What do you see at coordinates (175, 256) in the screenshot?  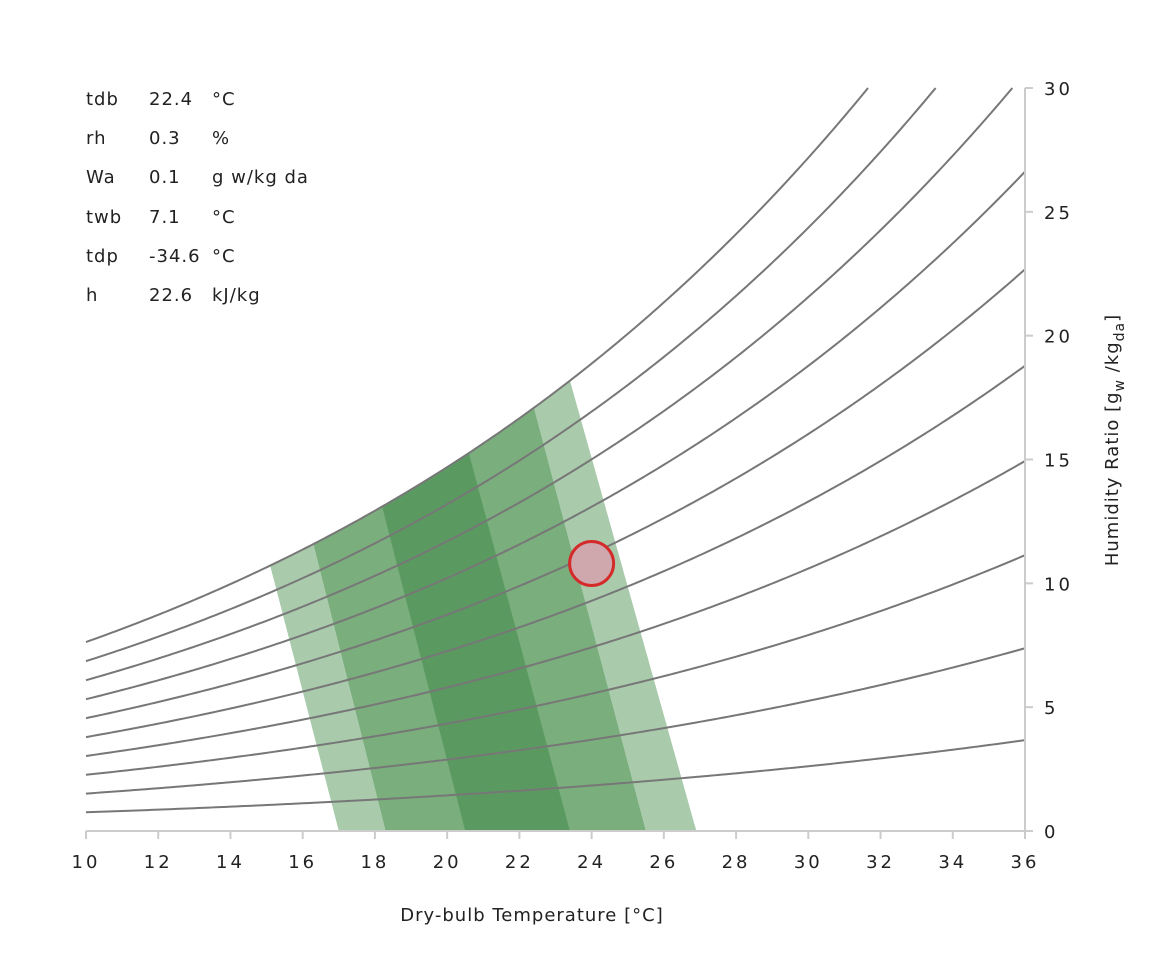 I see `readout-value: -34.6` at bounding box center [175, 256].